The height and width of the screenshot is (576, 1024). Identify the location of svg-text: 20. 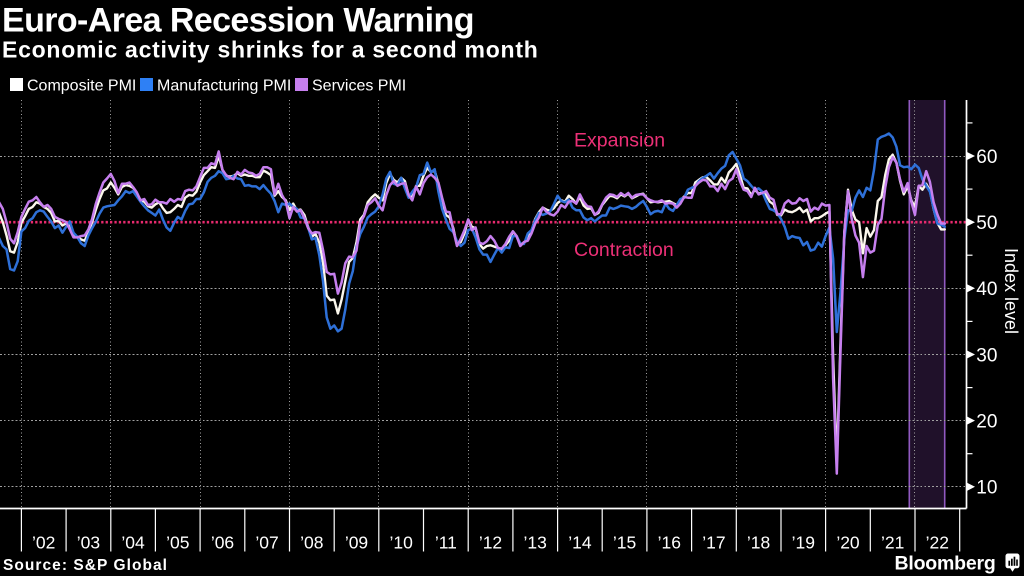
(986, 421).